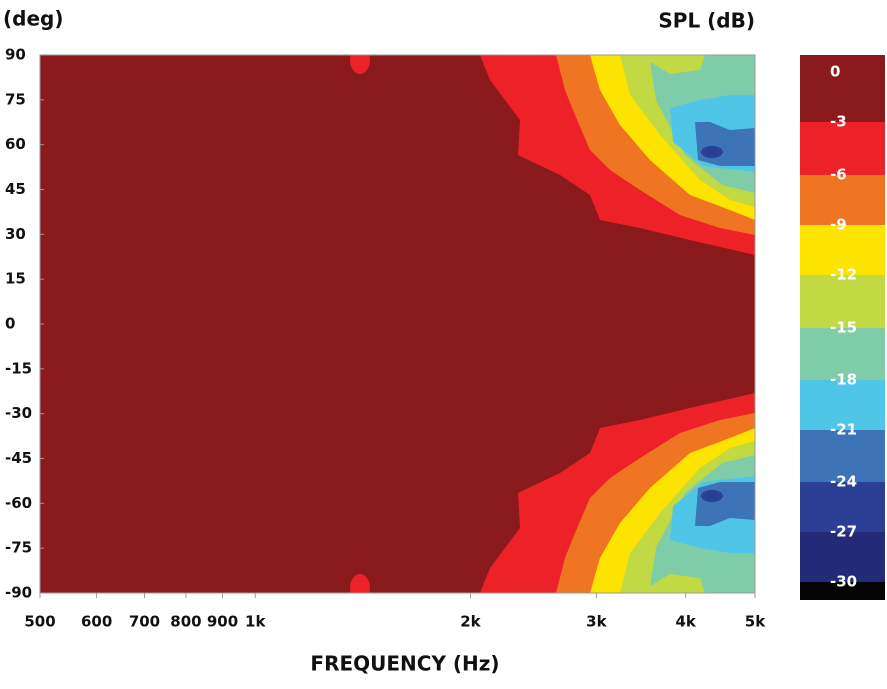 Image resolution: width=887 pixels, height=689 pixels. I want to click on y-tick-label: -90, so click(18, 593).